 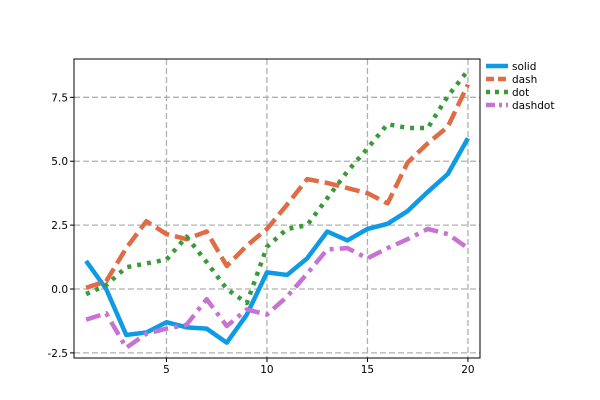 What do you see at coordinates (524, 80) in the screenshot?
I see `legend-label-dash: dash` at bounding box center [524, 80].